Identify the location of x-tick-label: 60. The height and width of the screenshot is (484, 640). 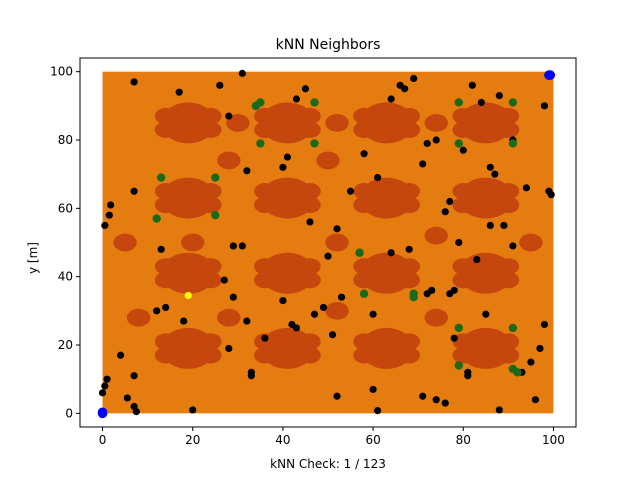
(372, 440).